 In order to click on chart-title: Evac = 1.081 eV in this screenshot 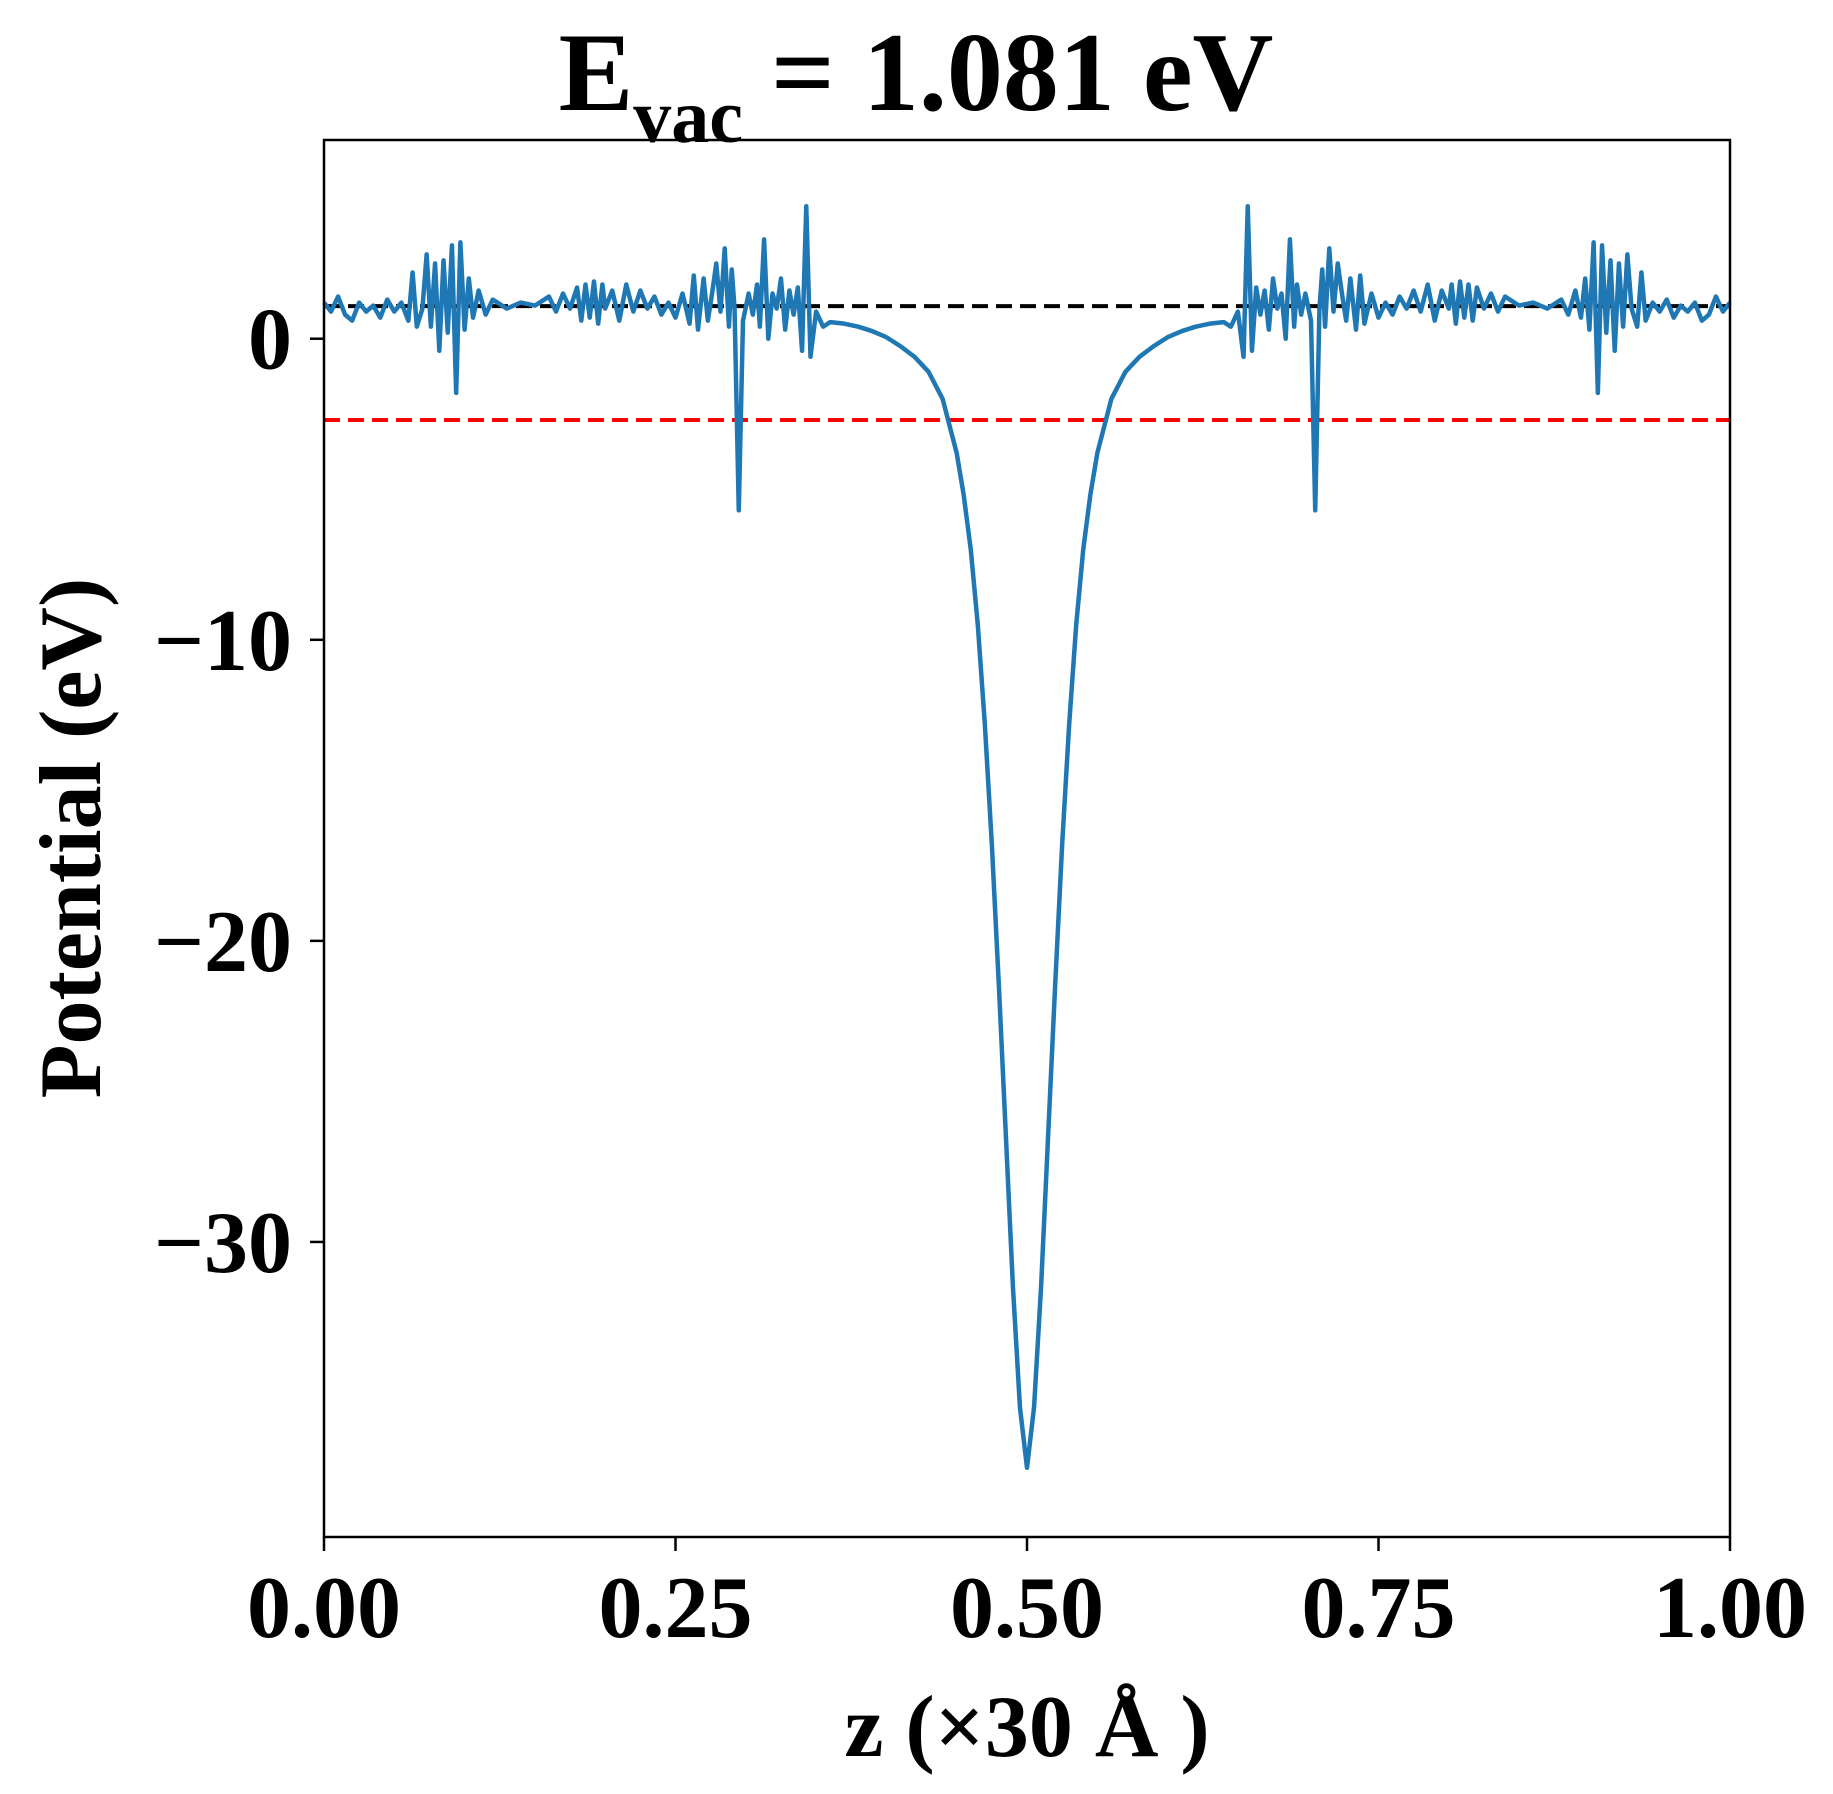, I will do `click(916, 85)`.